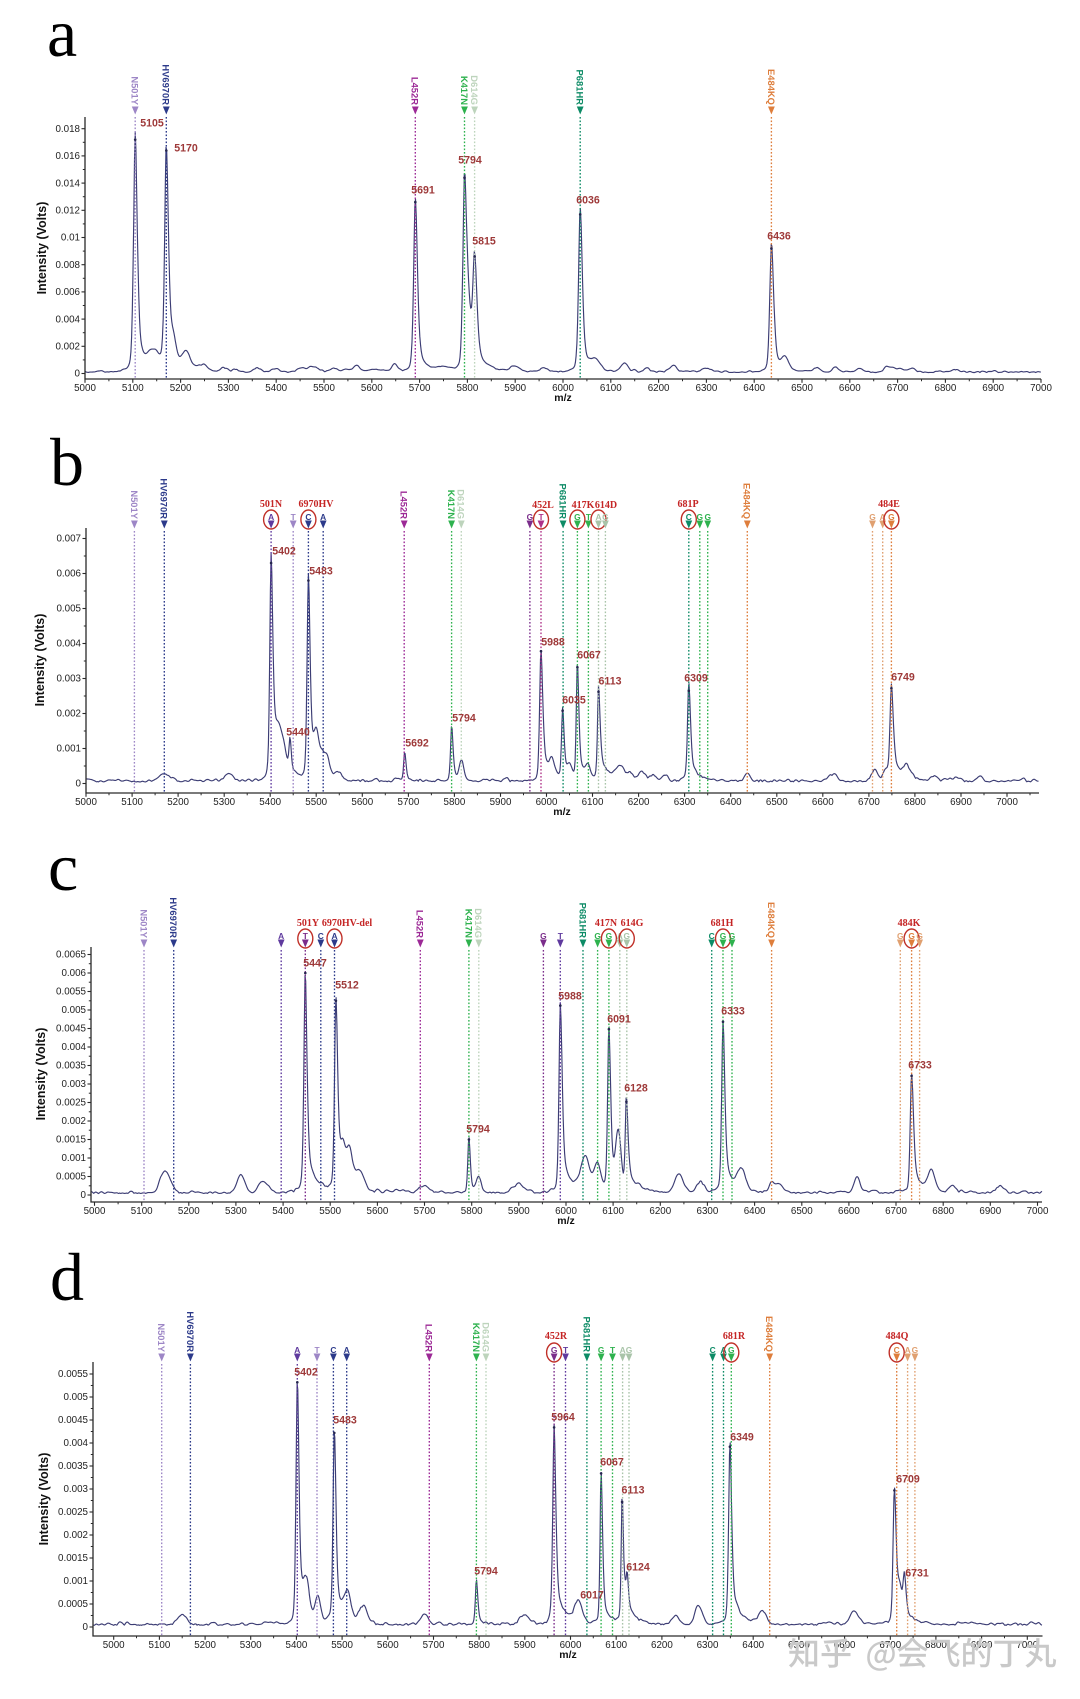  I want to click on svg-text: 5700, so click(425, 1211).